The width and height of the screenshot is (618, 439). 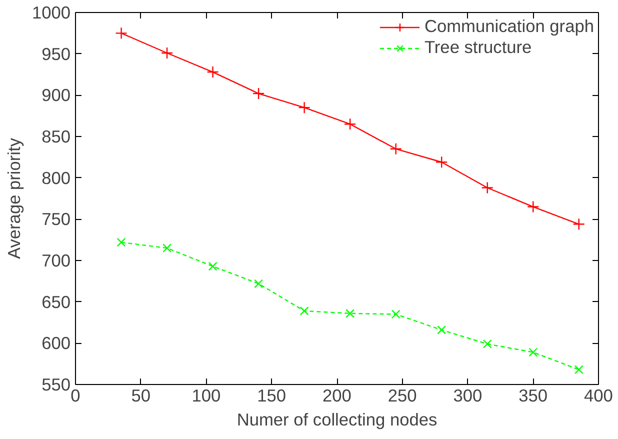 I want to click on y-tick-label: 700, so click(x=56, y=260).